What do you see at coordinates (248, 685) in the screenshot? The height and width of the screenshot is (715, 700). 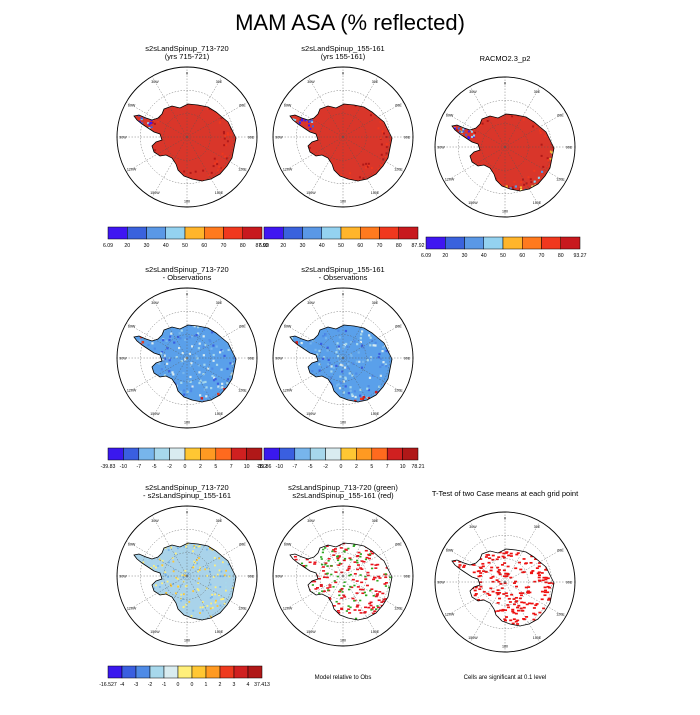 I see `colorbar-tick-label: 4` at bounding box center [248, 685].